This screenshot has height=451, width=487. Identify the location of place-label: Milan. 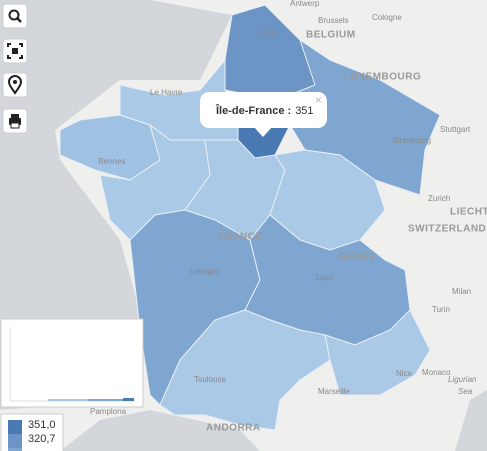
(461, 291).